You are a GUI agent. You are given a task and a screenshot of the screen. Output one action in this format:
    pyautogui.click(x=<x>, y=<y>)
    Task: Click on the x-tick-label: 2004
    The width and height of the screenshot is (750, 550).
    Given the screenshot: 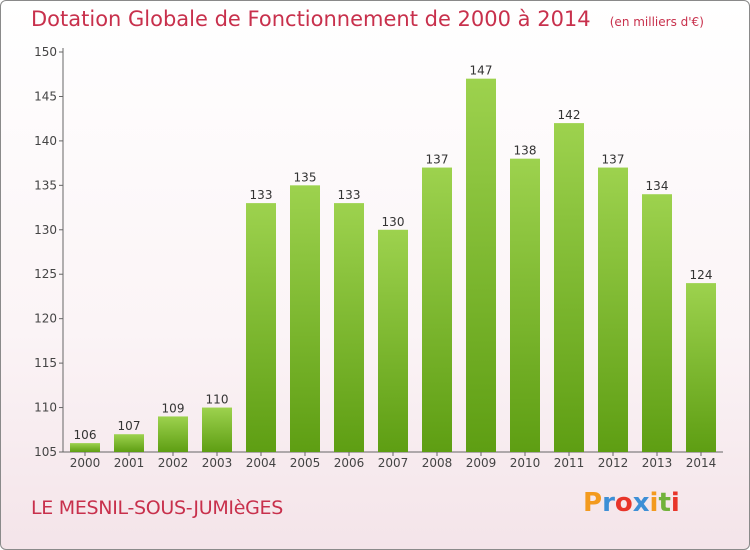 What is the action you would take?
    pyautogui.click(x=261, y=463)
    